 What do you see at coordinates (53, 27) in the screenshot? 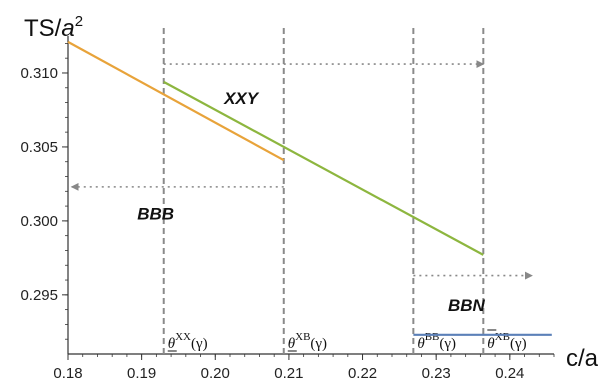
I see `y-axis-title: TS/a2` at bounding box center [53, 27].